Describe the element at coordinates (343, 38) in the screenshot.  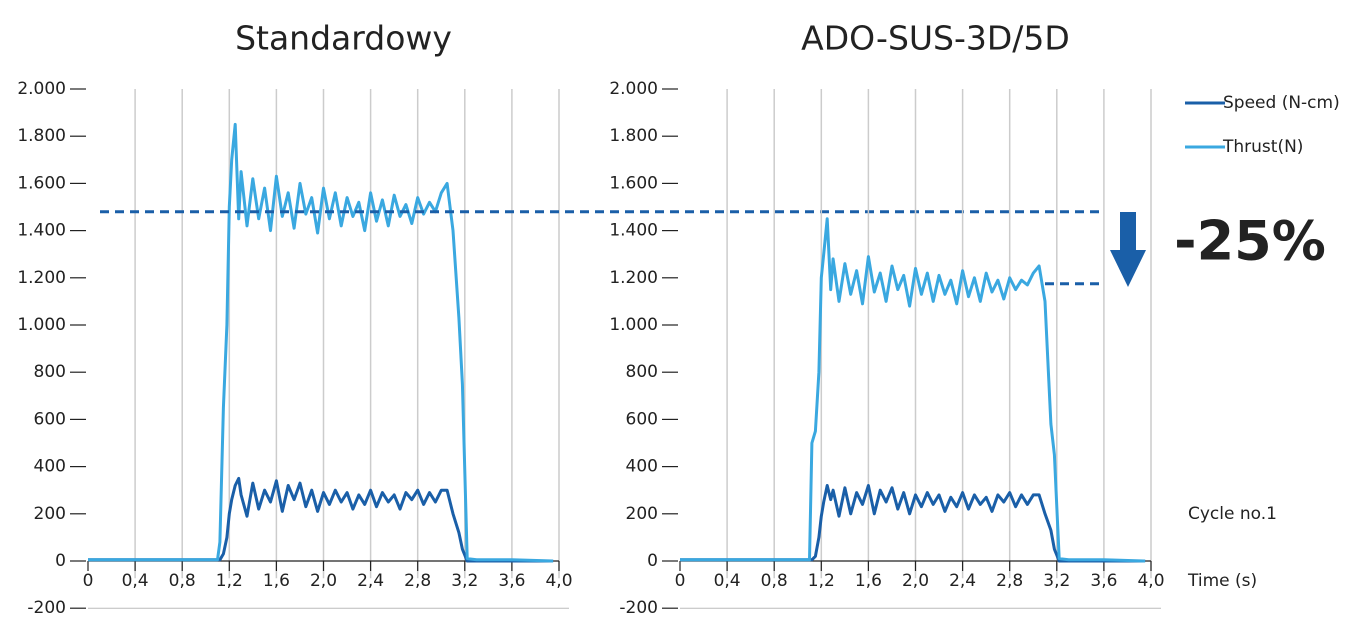
I see `chart-title: Standardowy` at that location.